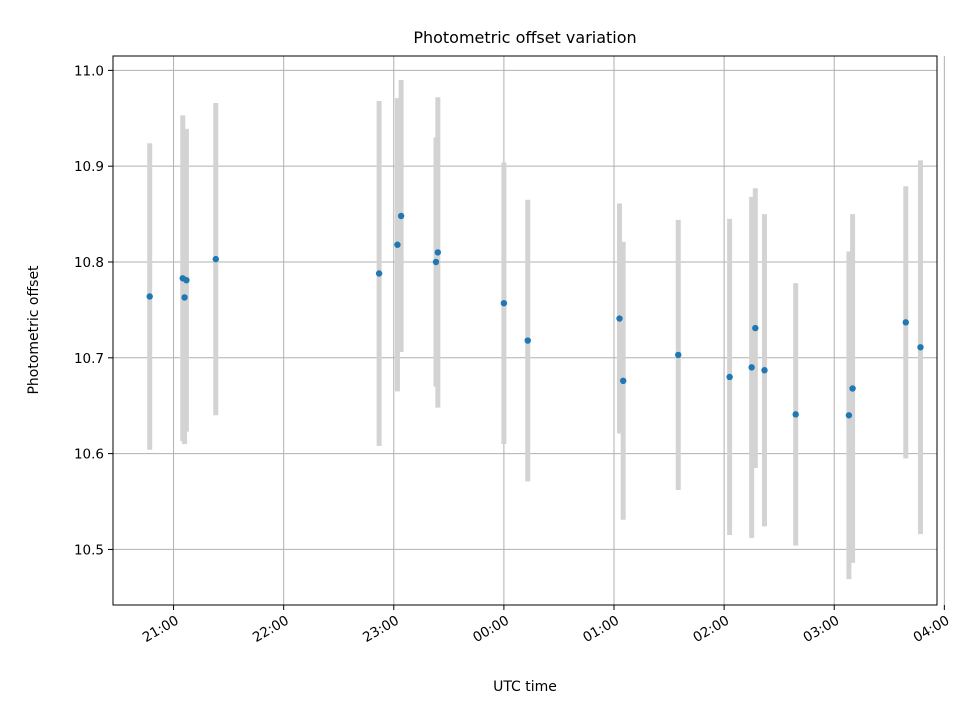  What do you see at coordinates (89, 71) in the screenshot?
I see `y-tick-label: 11.0` at bounding box center [89, 71].